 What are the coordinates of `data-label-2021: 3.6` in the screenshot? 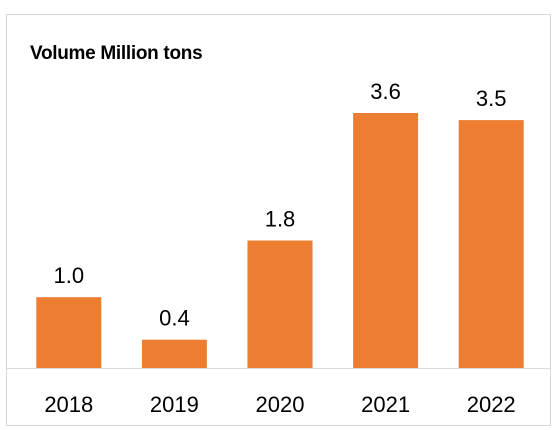 It's located at (385, 91).